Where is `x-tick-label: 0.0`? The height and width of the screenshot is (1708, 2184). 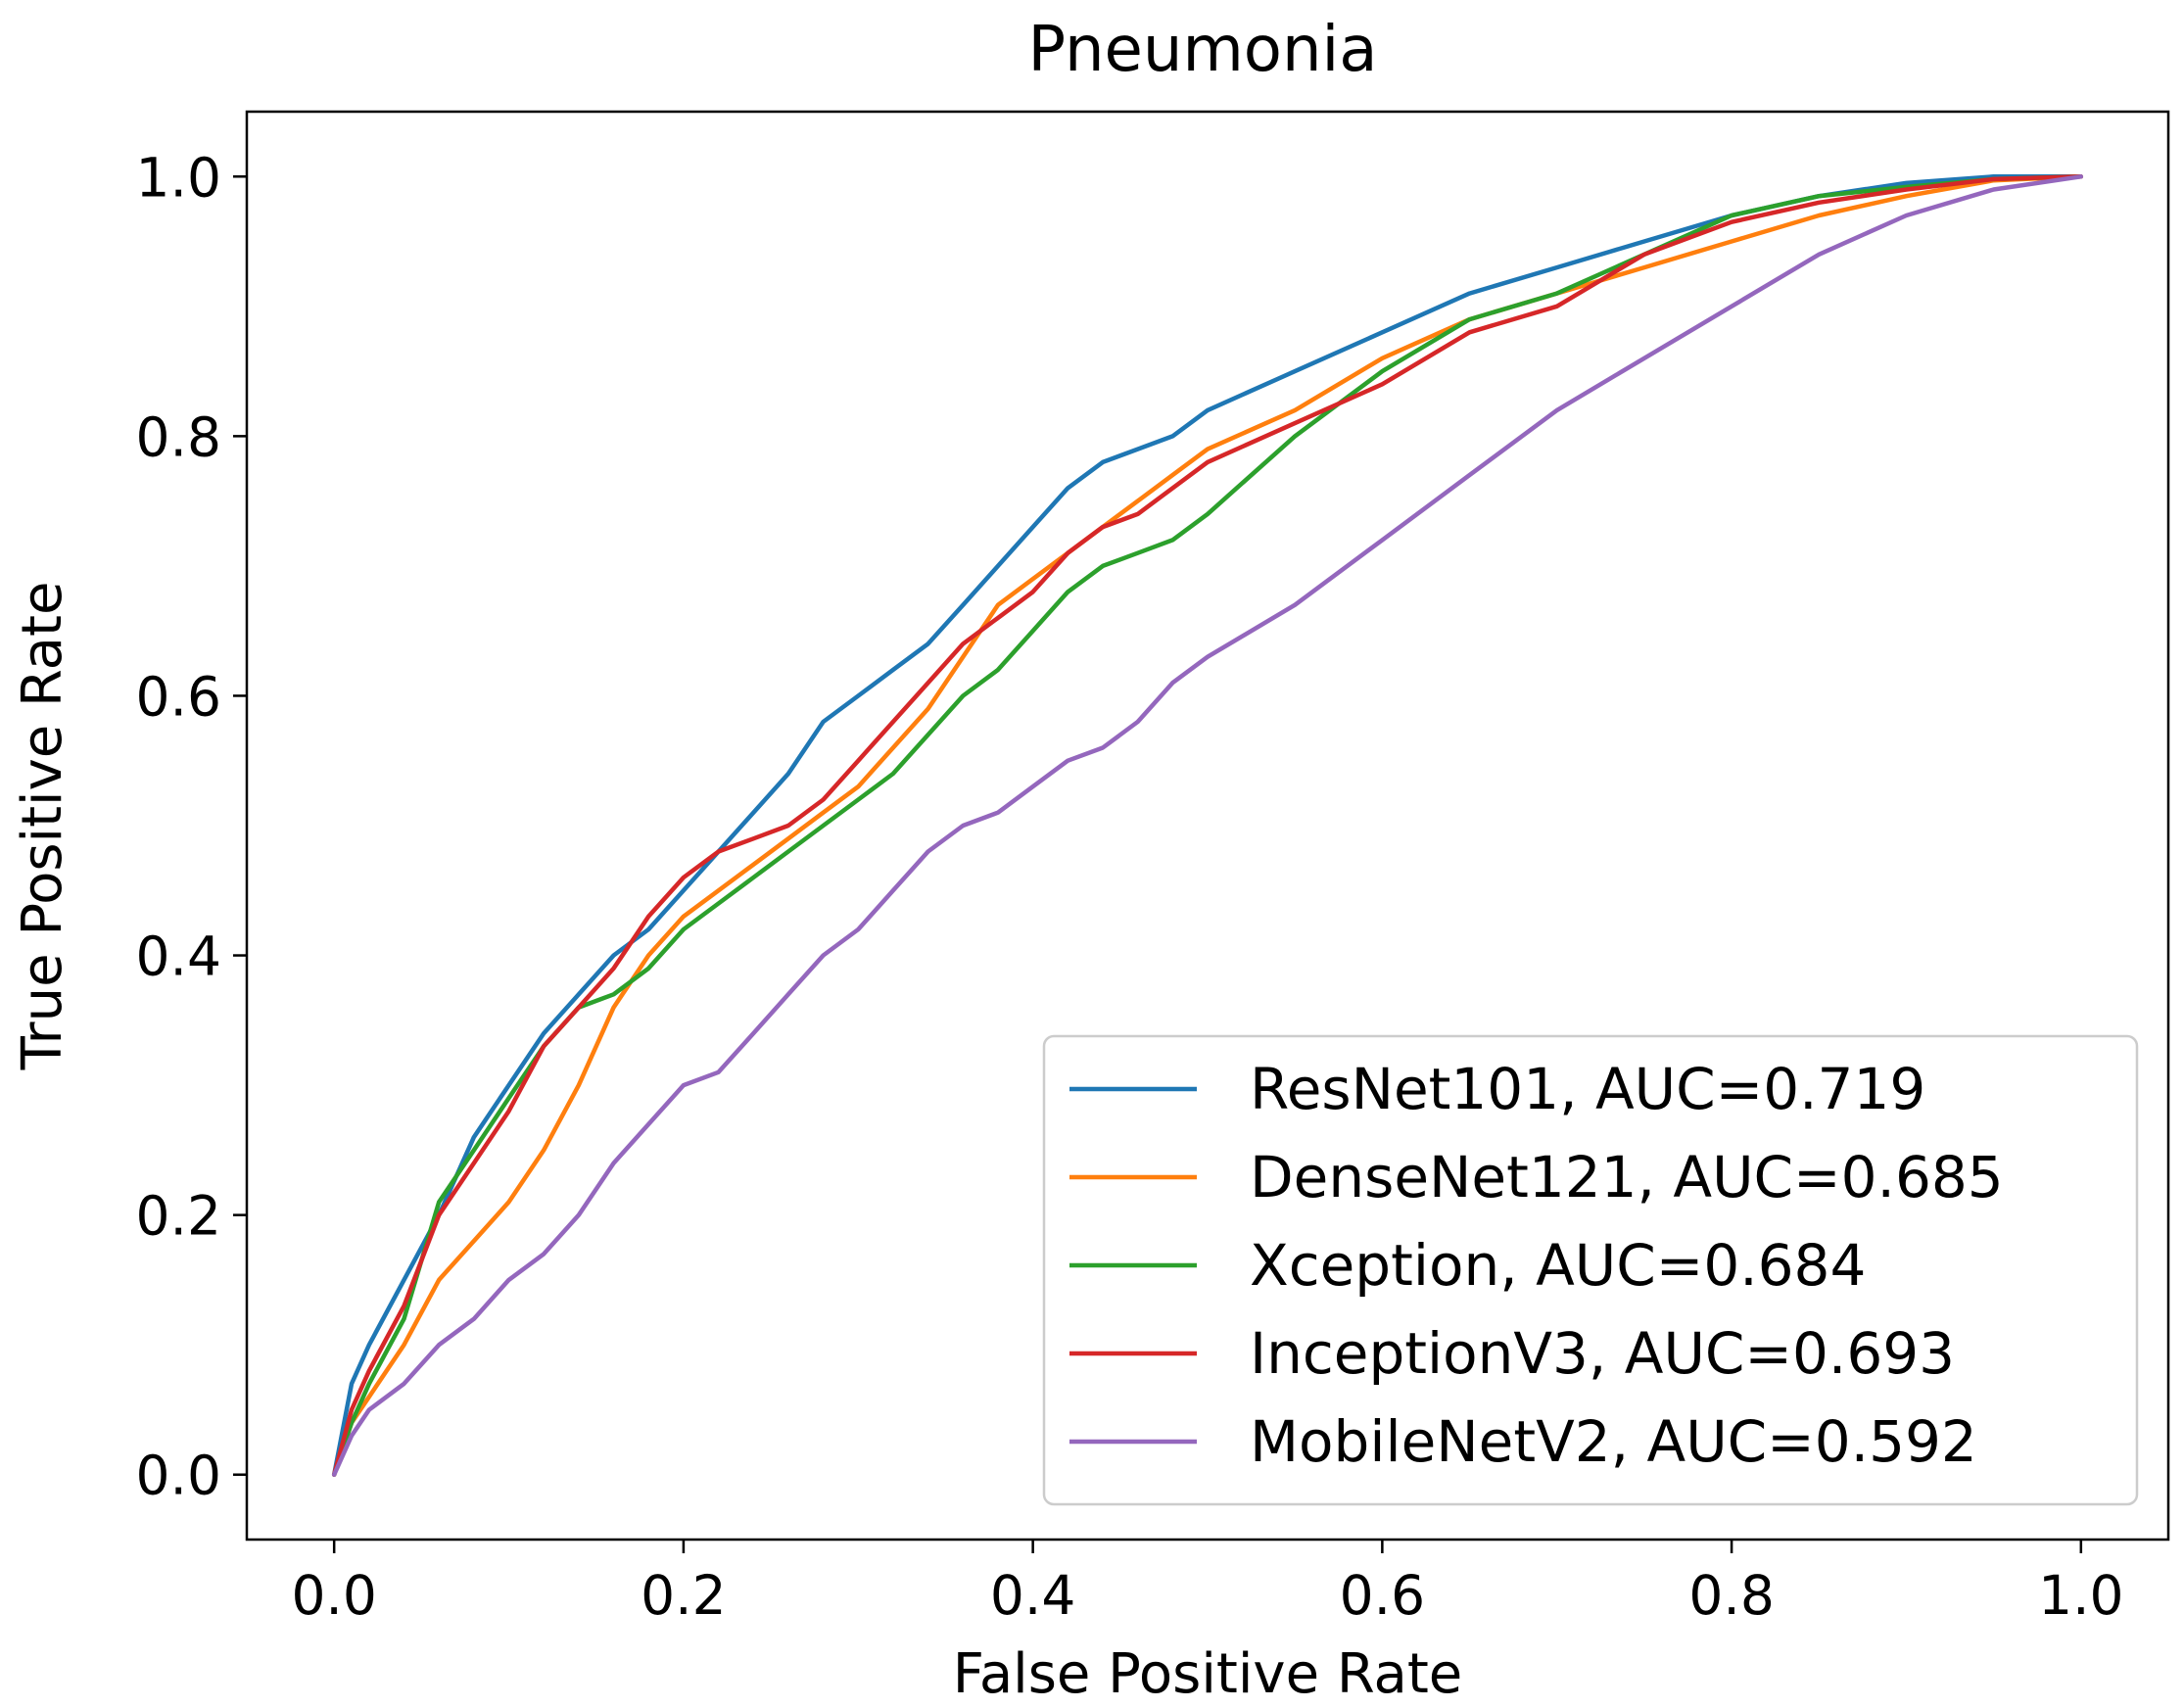
x-tick-label: 0.0 is located at coordinates (333, 1595).